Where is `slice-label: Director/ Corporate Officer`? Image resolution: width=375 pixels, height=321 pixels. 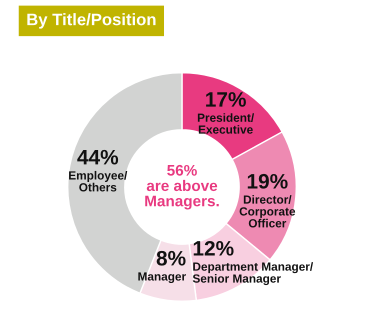 slice-label: Director/ Corporate Officer is located at coordinates (268, 211).